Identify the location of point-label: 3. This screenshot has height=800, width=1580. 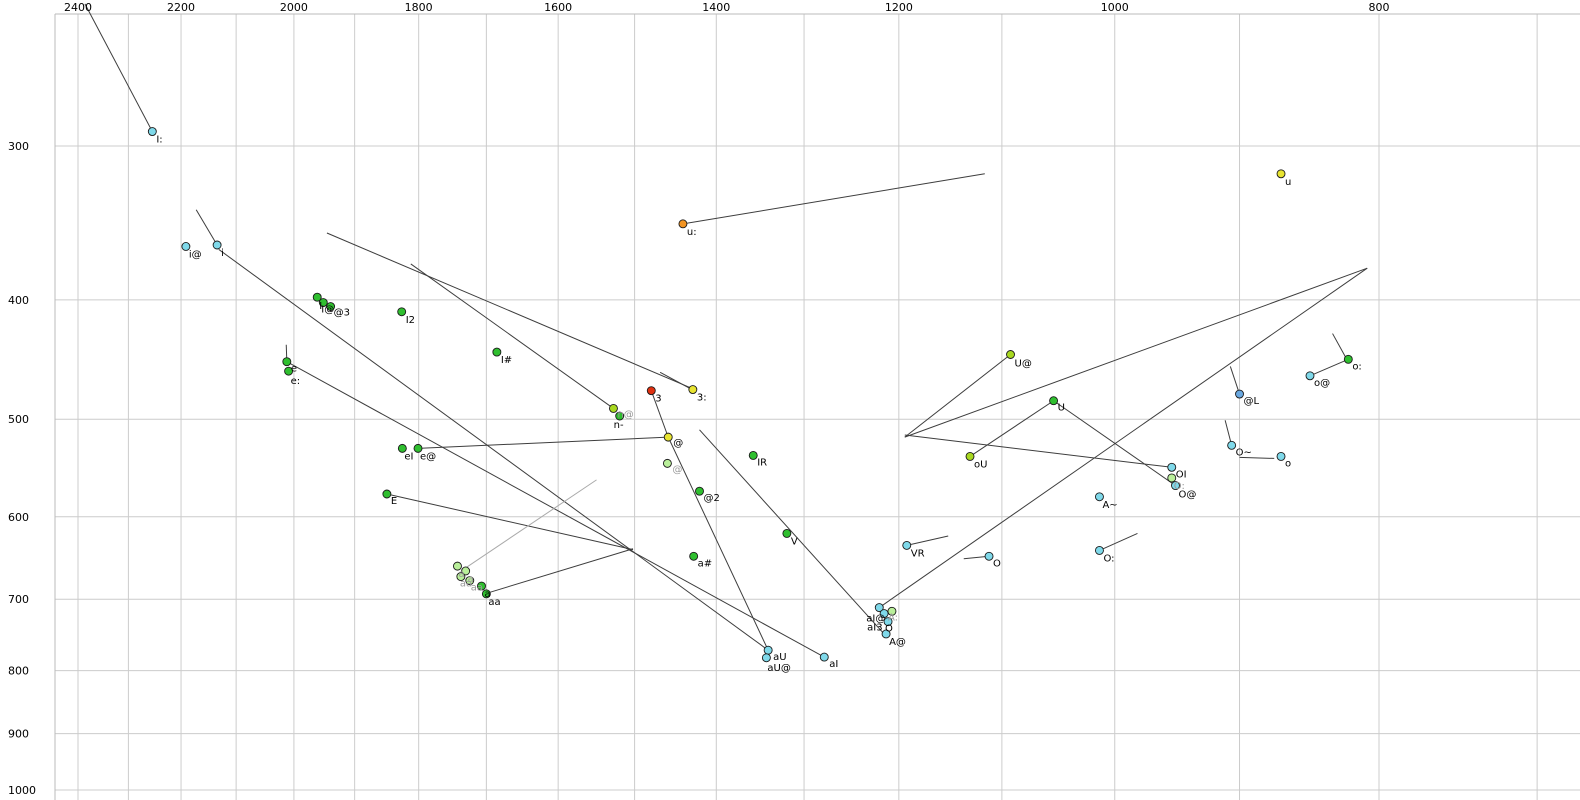
(658, 399).